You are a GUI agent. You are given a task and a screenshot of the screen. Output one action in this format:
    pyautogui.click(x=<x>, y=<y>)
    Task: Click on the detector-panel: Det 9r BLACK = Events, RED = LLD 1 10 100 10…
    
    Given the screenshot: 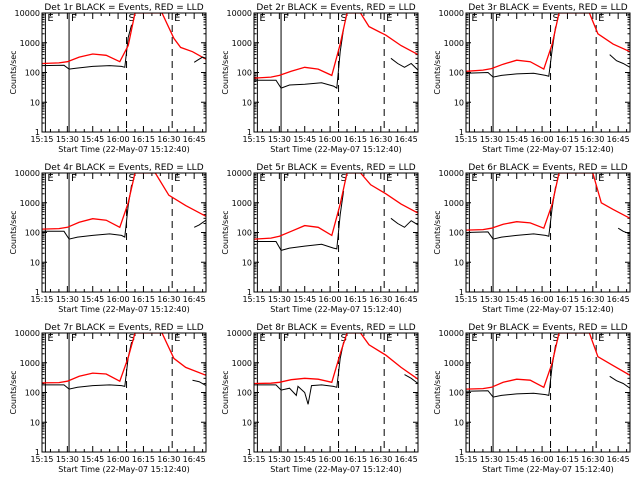 What is the action you would take?
    pyautogui.click(x=532, y=398)
    